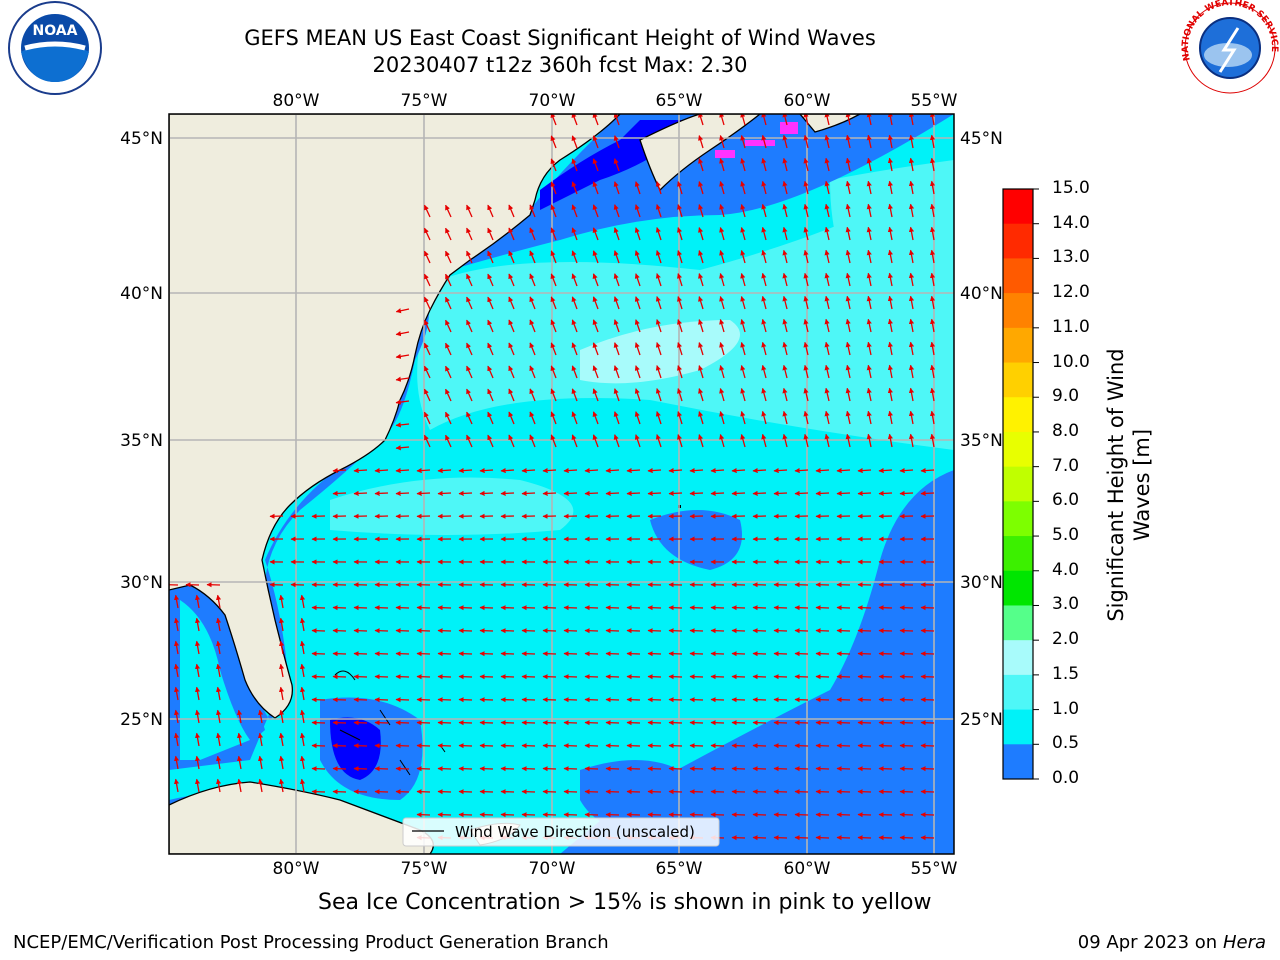  Describe the element at coordinates (1071, 222) in the screenshot. I see `colorbar-label: 14.0` at that location.